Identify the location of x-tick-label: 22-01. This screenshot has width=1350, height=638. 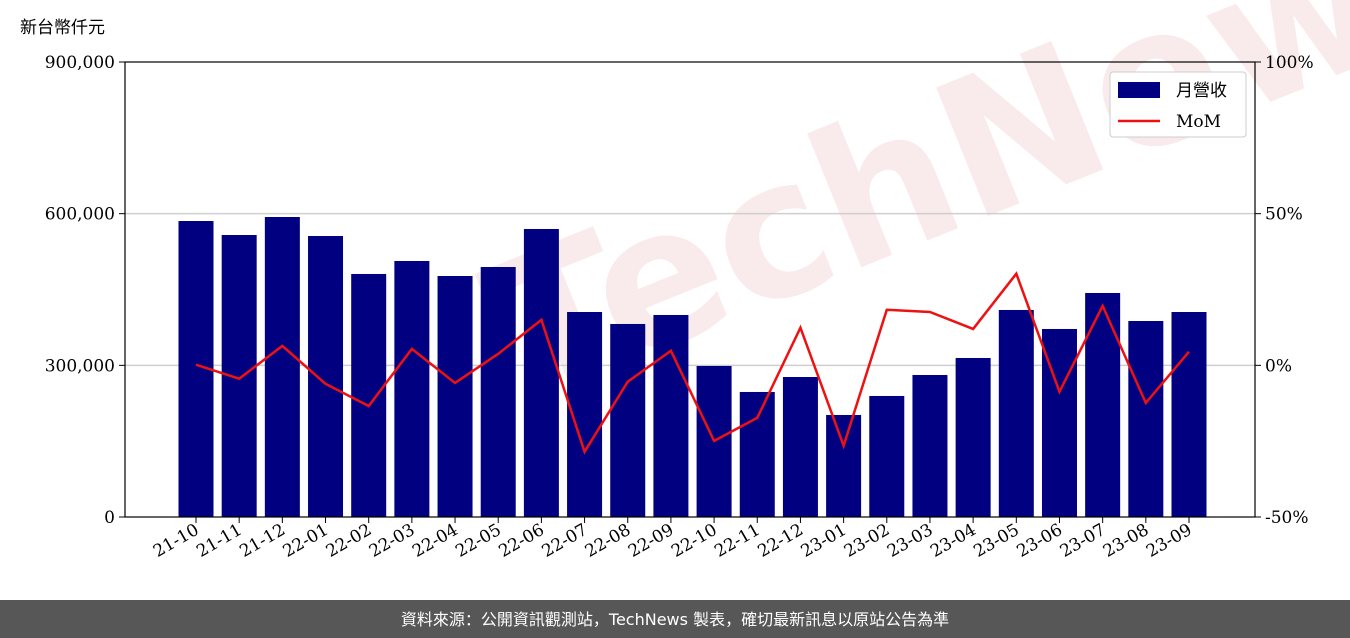
(306, 541).